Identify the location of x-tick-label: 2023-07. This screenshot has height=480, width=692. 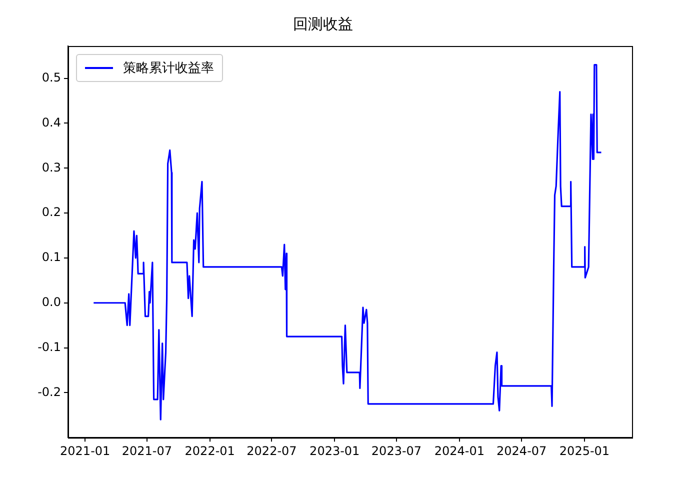
(396, 451).